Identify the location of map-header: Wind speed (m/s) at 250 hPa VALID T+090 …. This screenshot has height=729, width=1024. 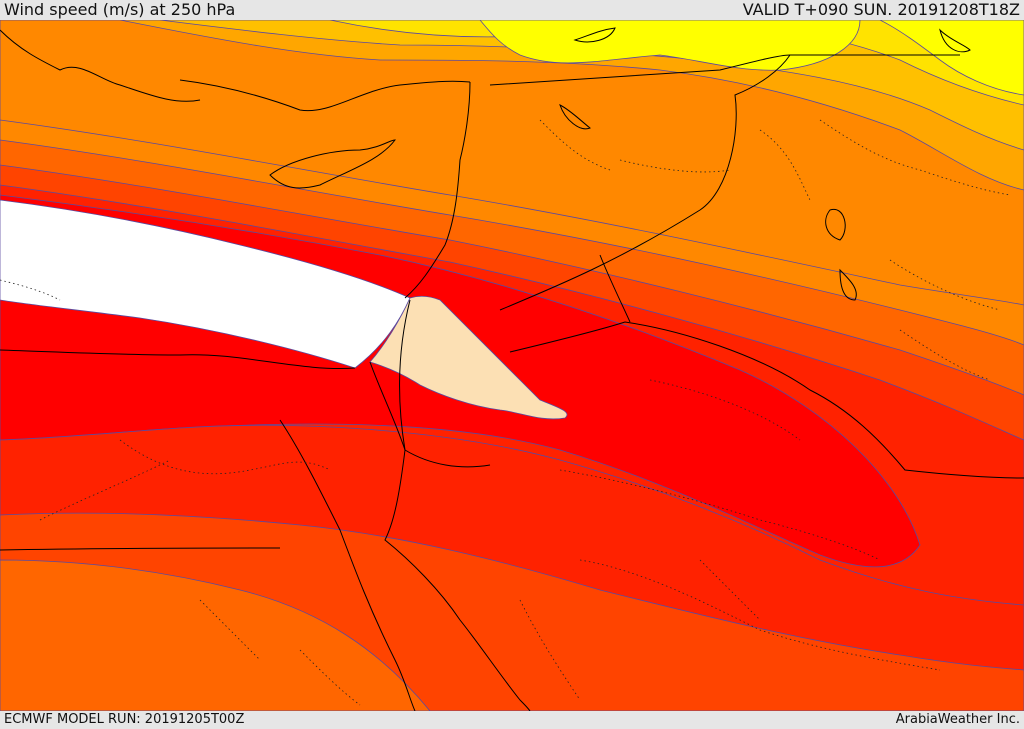
(512, 10).